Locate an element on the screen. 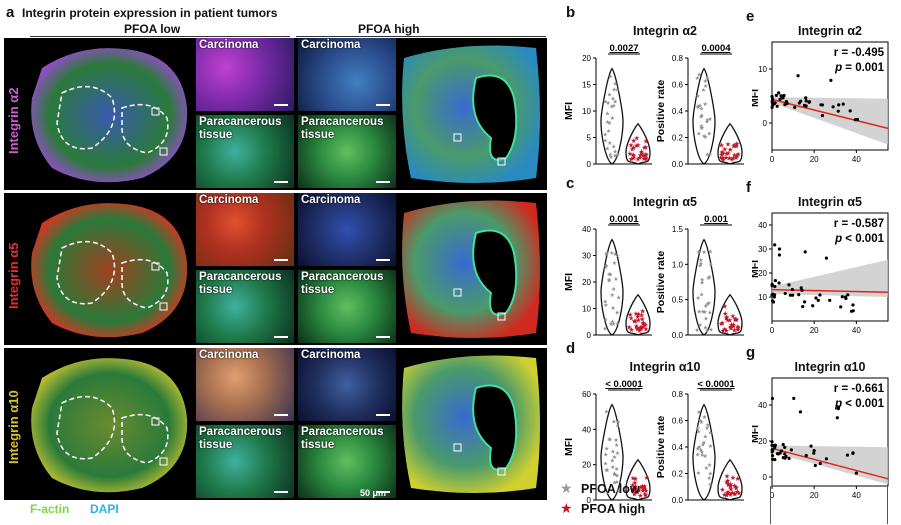  correlation-r: r = -0.587 is located at coordinates (859, 224).